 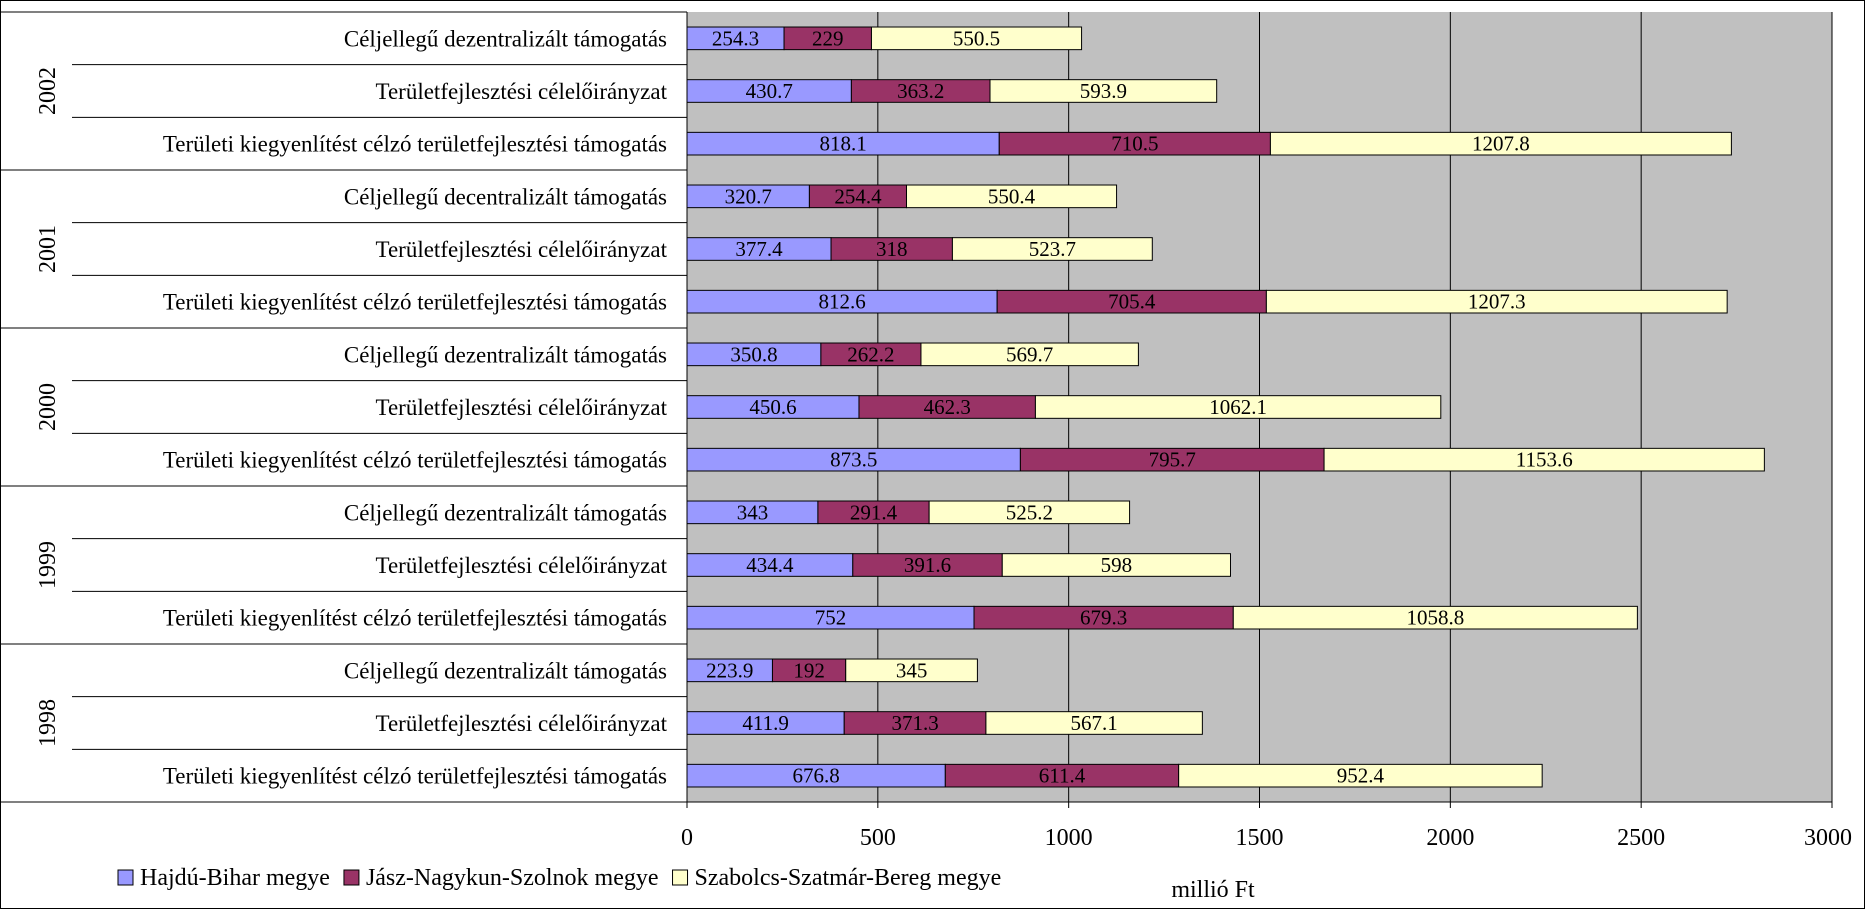 I want to click on data-label: 525.2, so click(x=1029, y=512).